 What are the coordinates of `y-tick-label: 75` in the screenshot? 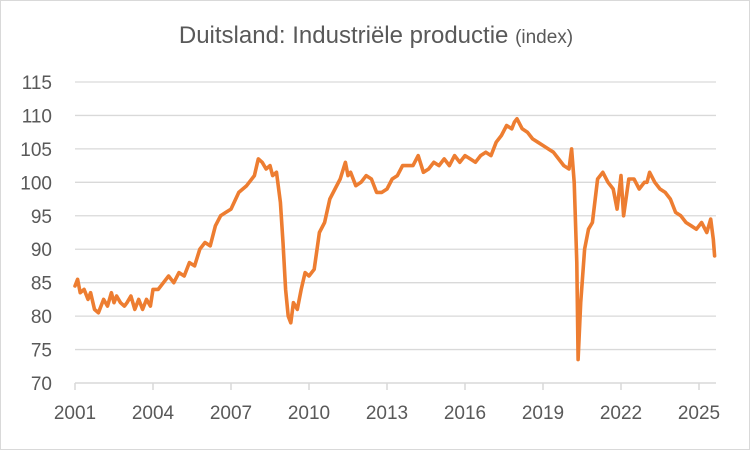 It's located at (41, 351).